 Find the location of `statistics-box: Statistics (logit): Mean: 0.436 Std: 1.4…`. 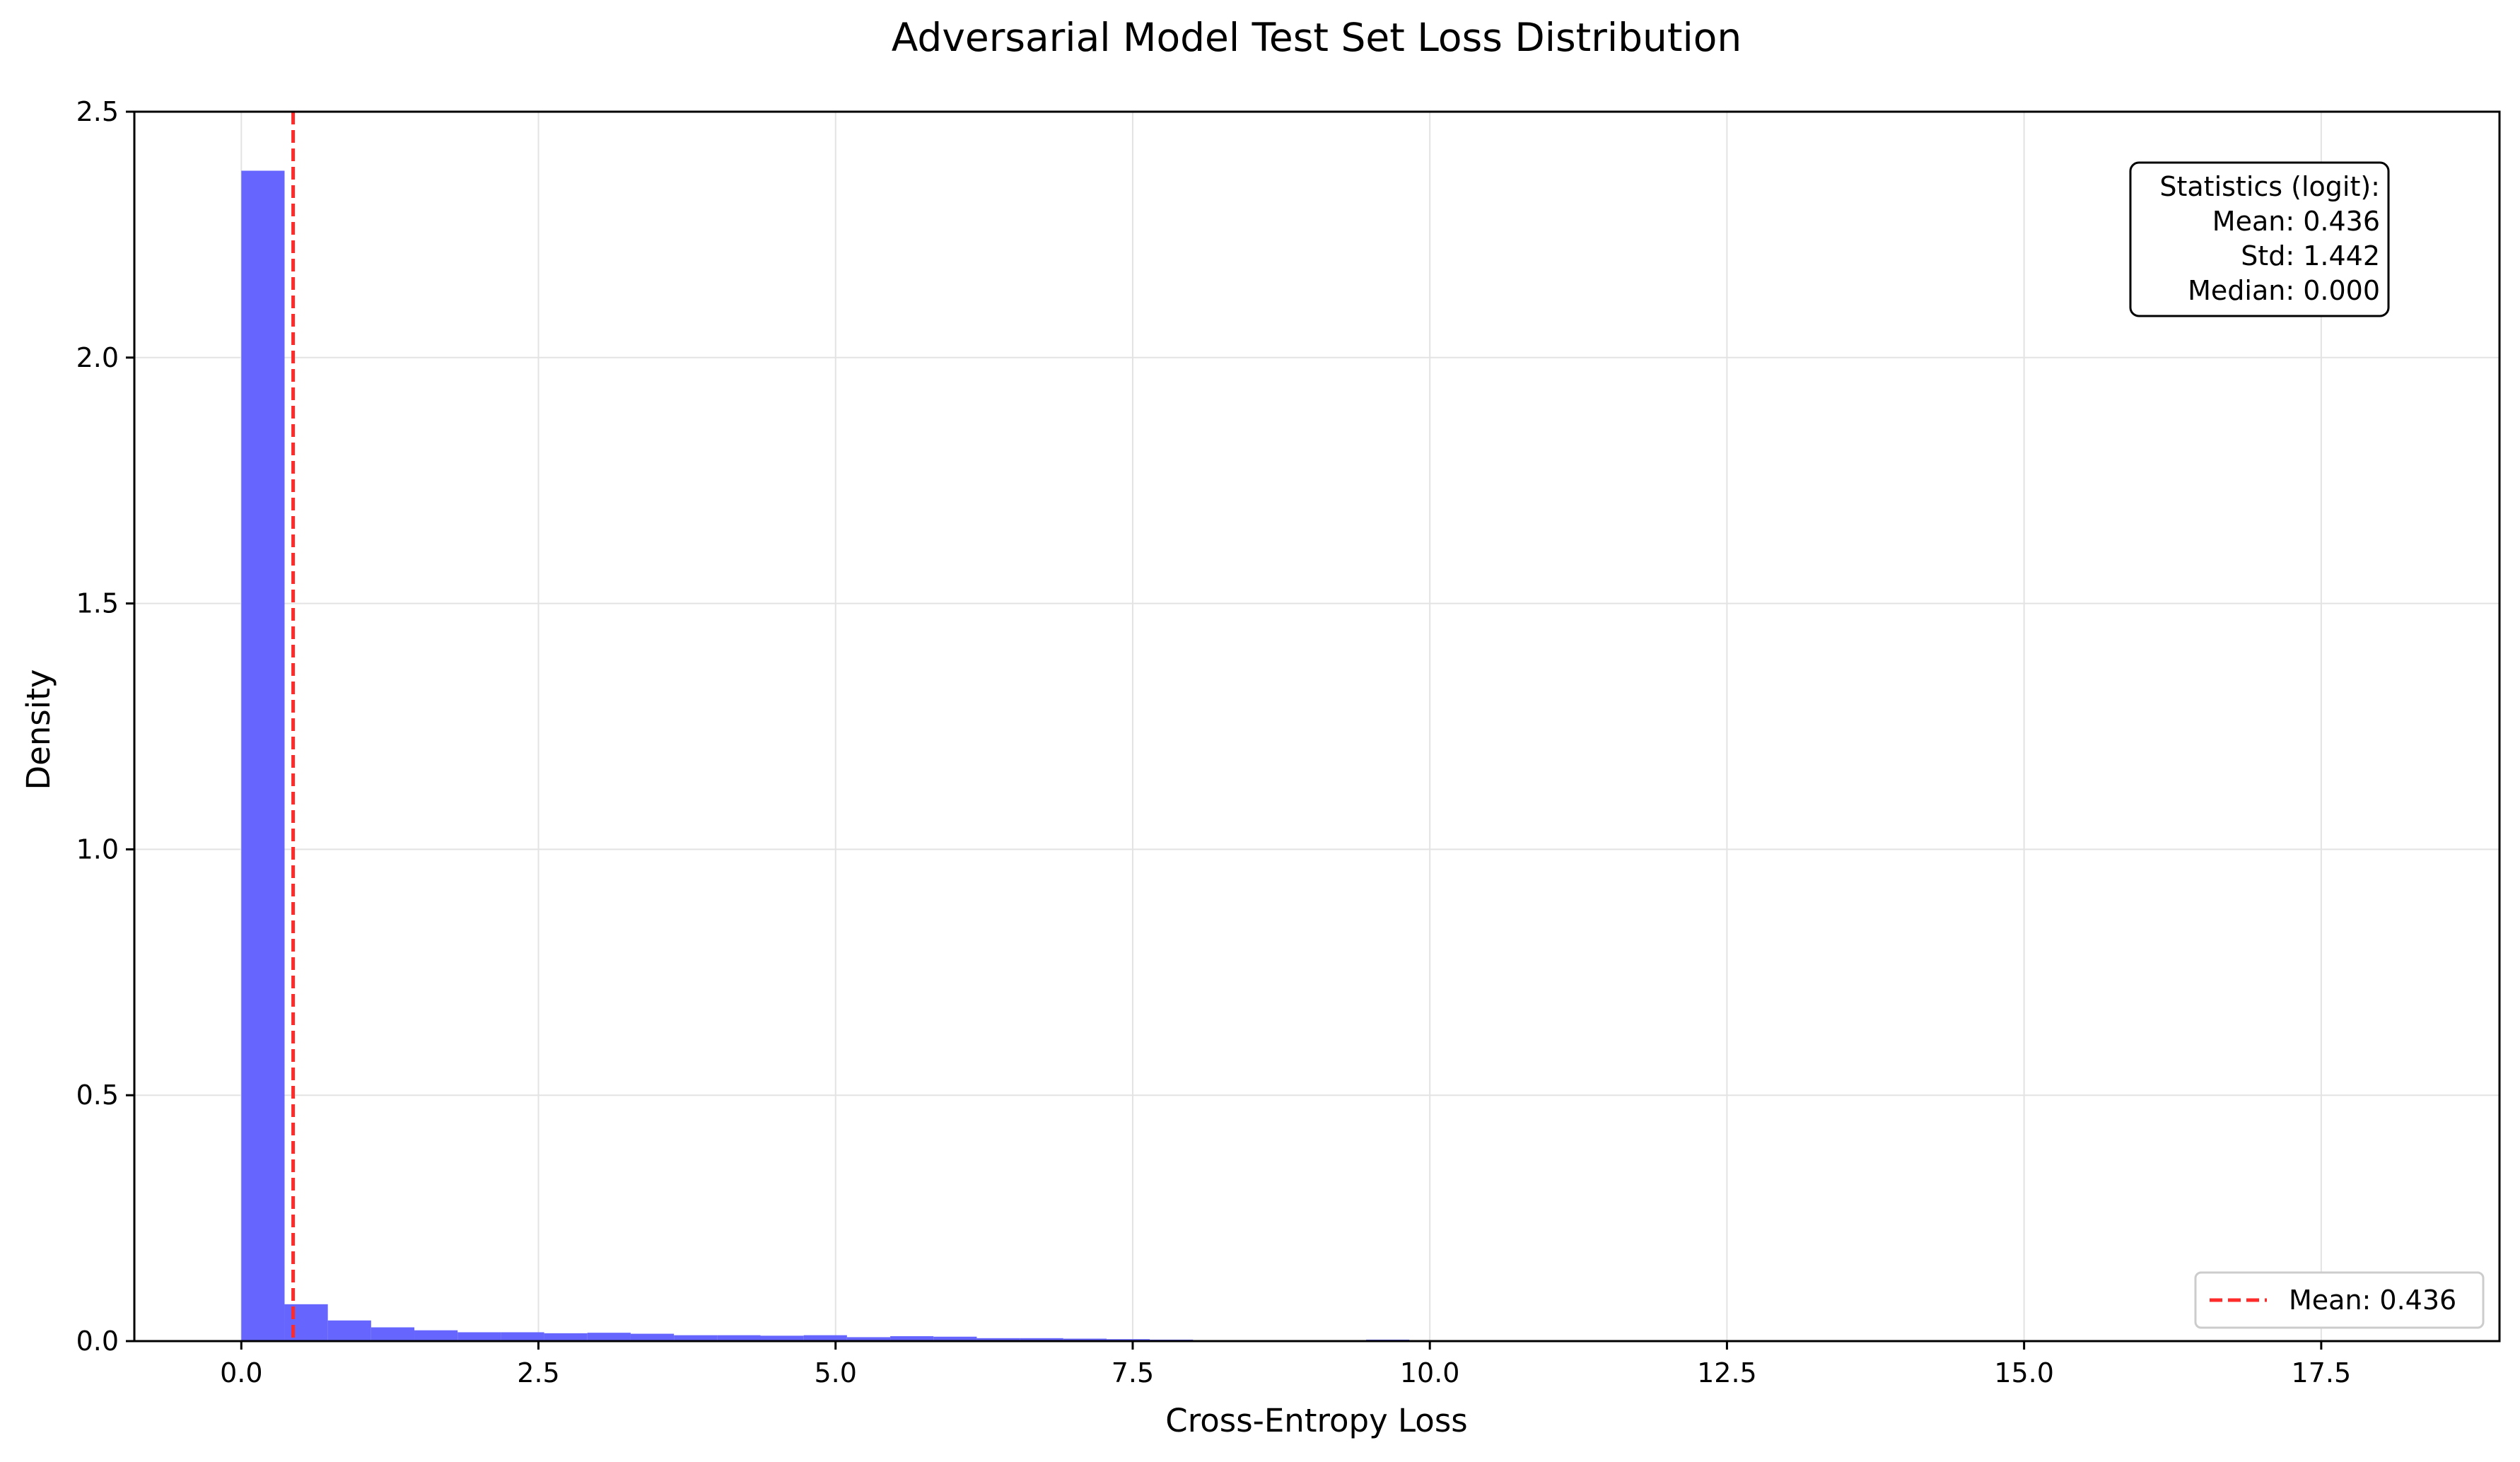

statistics-box: Statistics (logit): Mean: 0.436 Std: 1.4… is located at coordinates (2259, 239).